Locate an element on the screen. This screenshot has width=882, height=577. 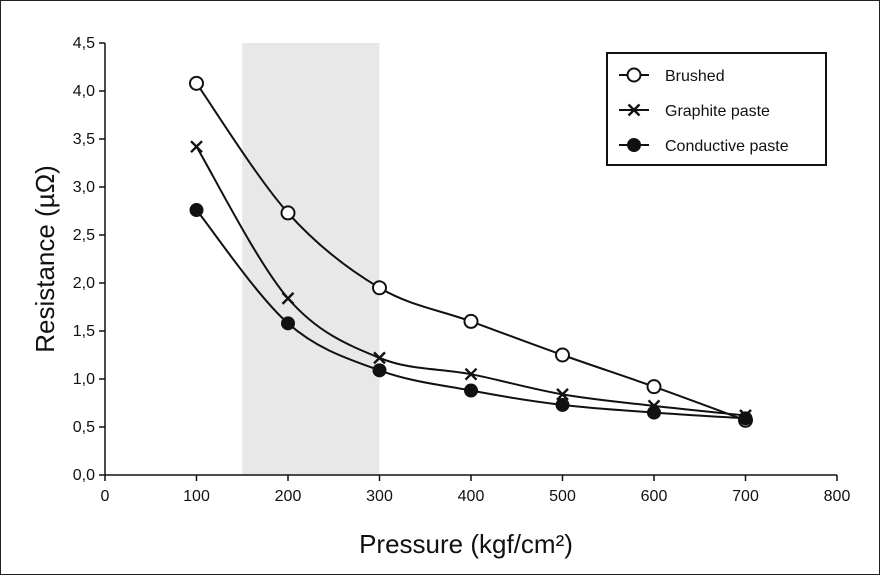
y-tick-label: 3,5 is located at coordinates (84, 139).